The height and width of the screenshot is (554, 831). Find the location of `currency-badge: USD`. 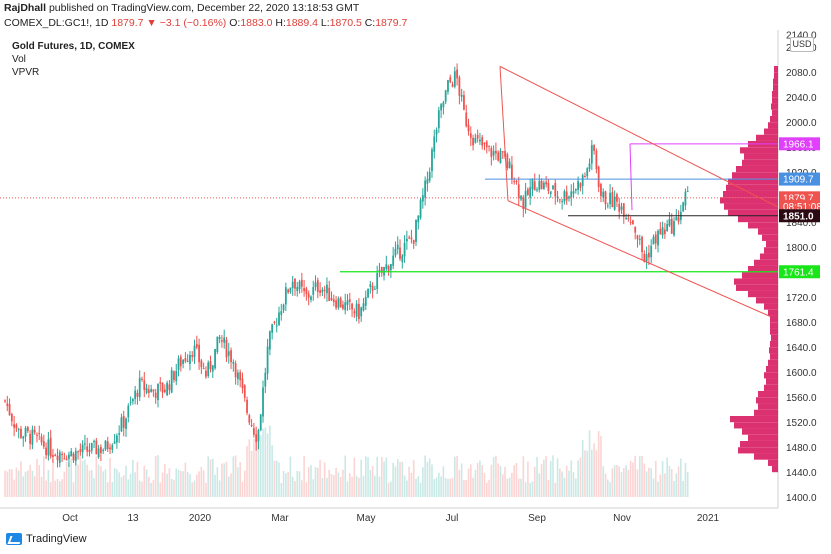

currency-badge: USD is located at coordinates (802, 44).